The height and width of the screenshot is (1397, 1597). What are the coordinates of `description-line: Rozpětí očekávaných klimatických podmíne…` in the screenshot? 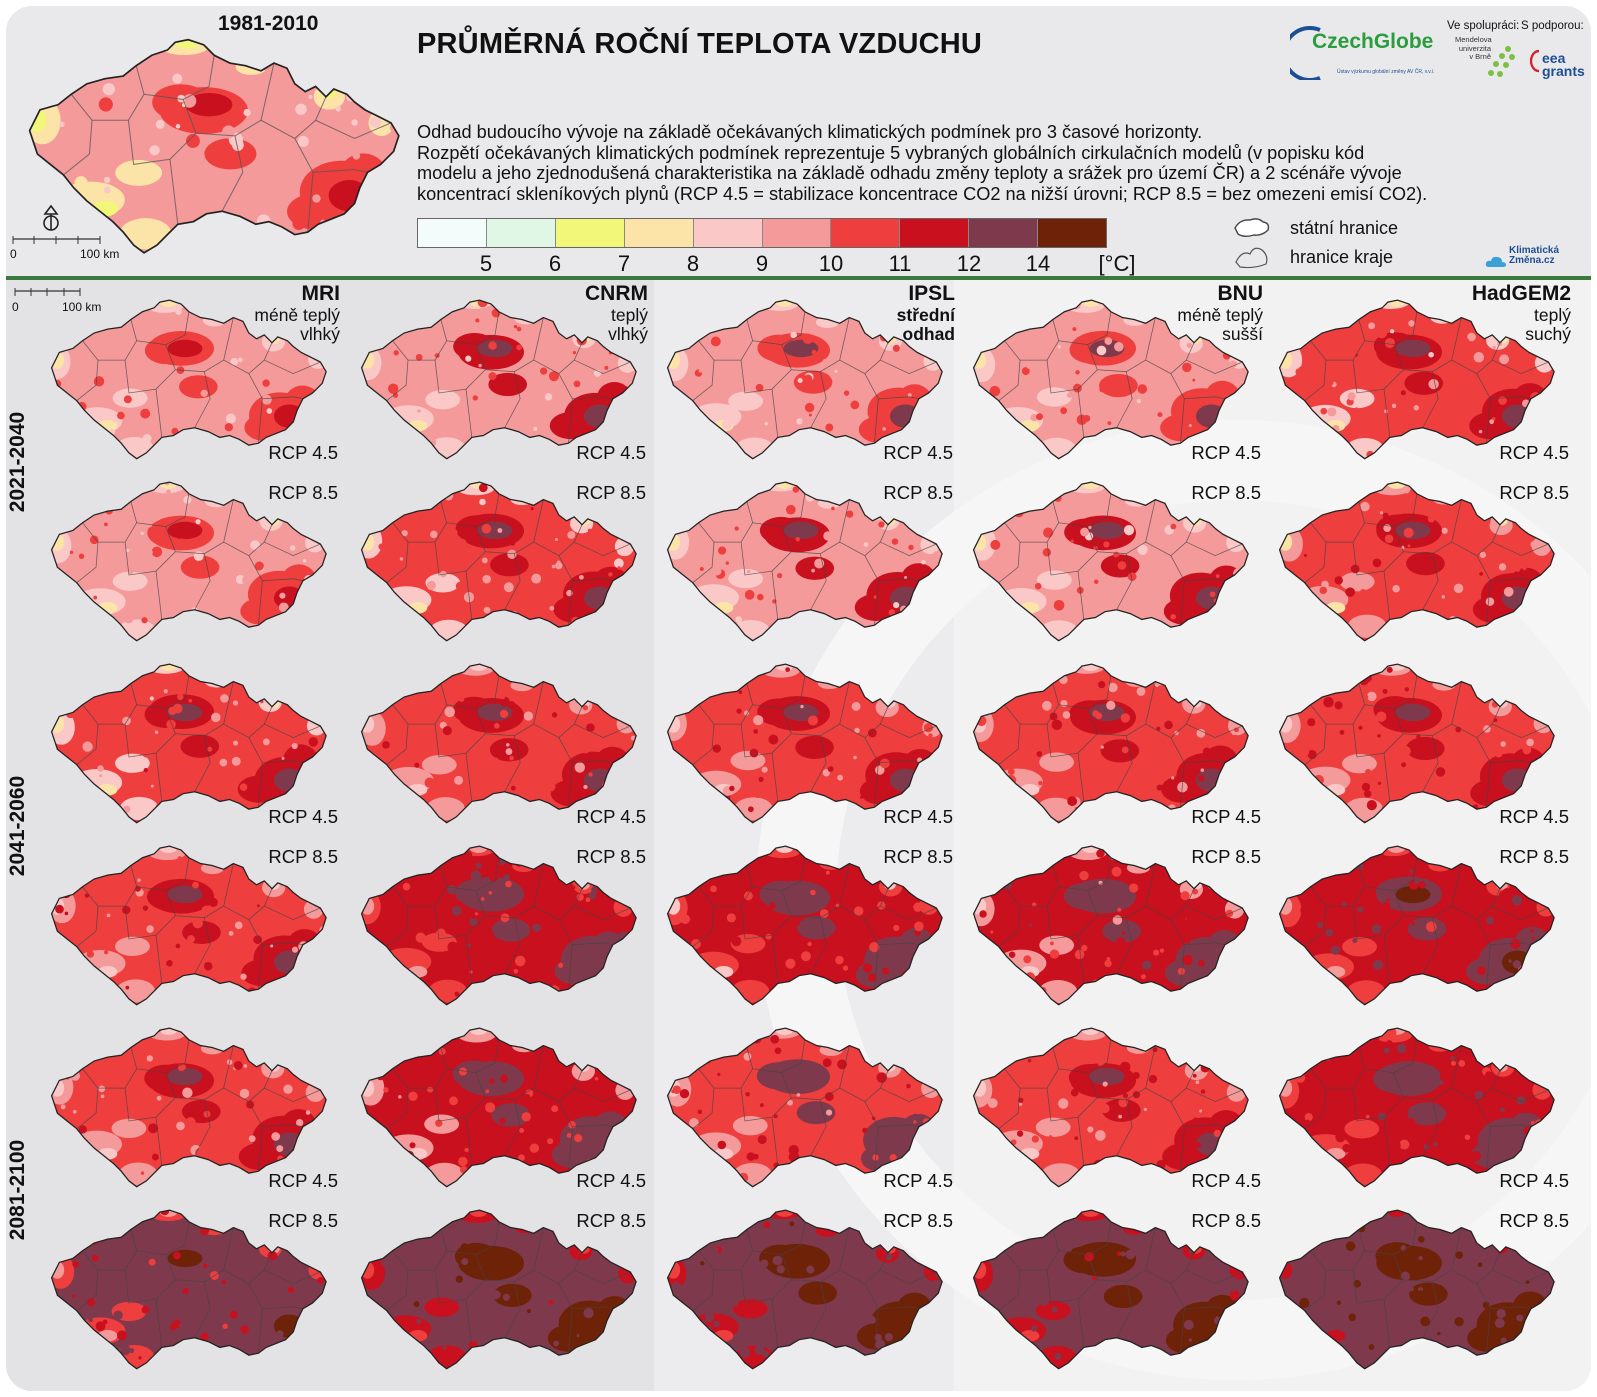 It's located at (891, 152).